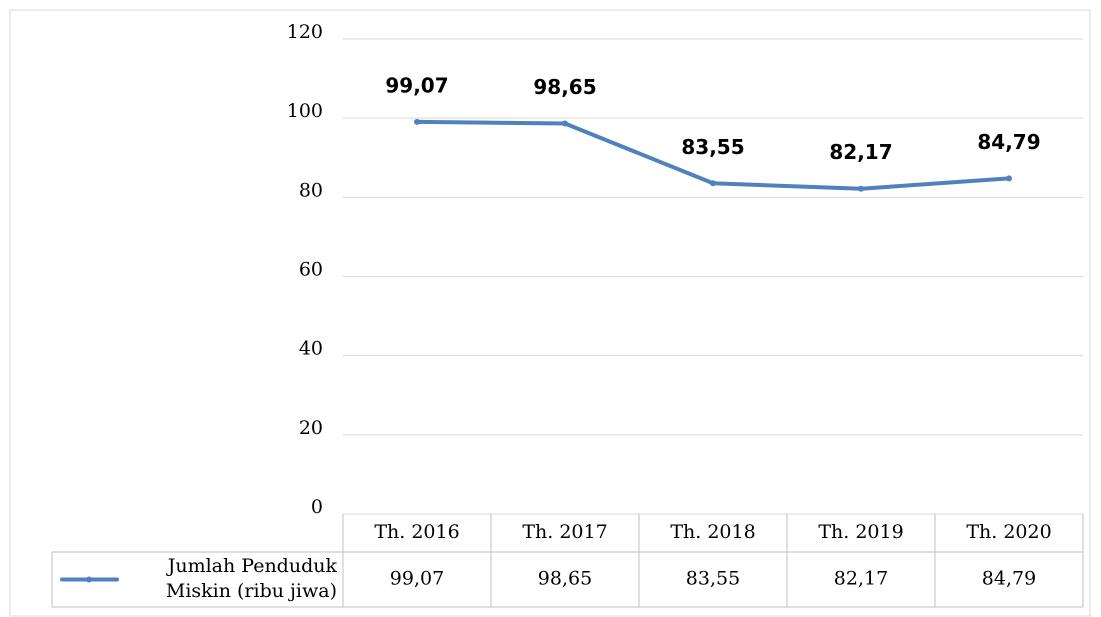 The height and width of the screenshot is (617, 1101). What do you see at coordinates (305, 111) in the screenshot?
I see `y-tick-label: 100` at bounding box center [305, 111].